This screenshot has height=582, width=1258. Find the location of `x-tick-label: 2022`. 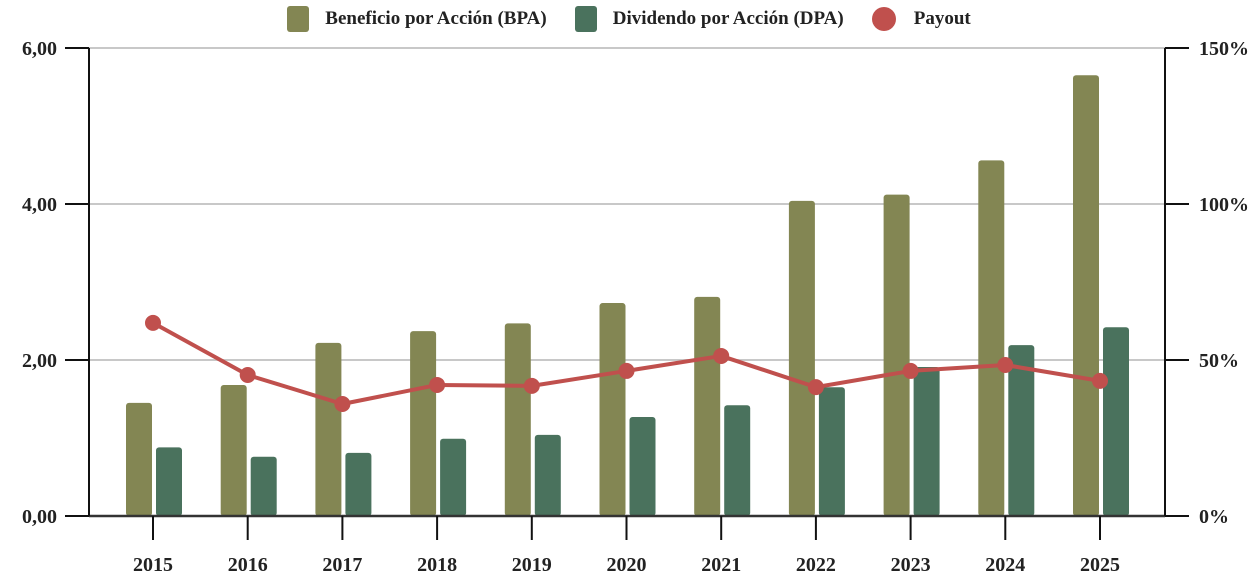

x-tick-label: 2022 is located at coordinates (816, 565).